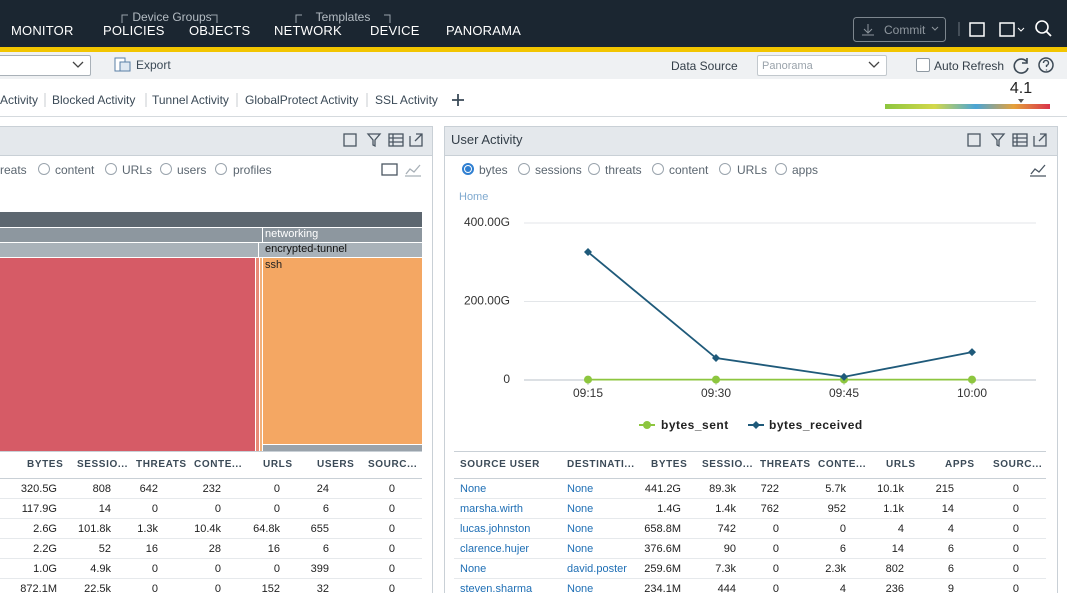  Describe the element at coordinates (496, 588) in the screenshot. I see `cell-link: steven.sharma` at that location.